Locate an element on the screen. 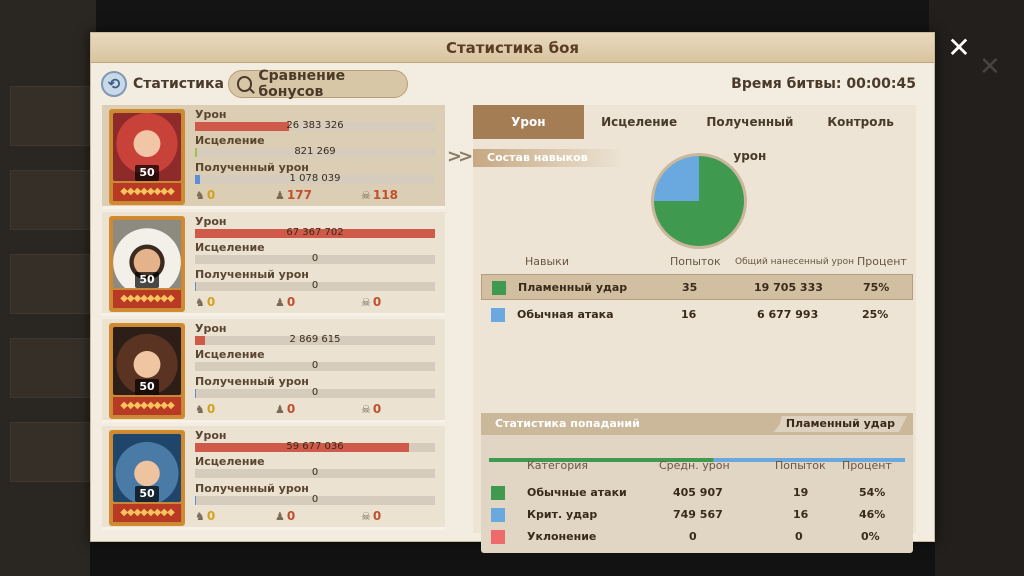 The width and height of the screenshot is (1024, 576). hit-distribution-svg is located at coordinates (697, 460).